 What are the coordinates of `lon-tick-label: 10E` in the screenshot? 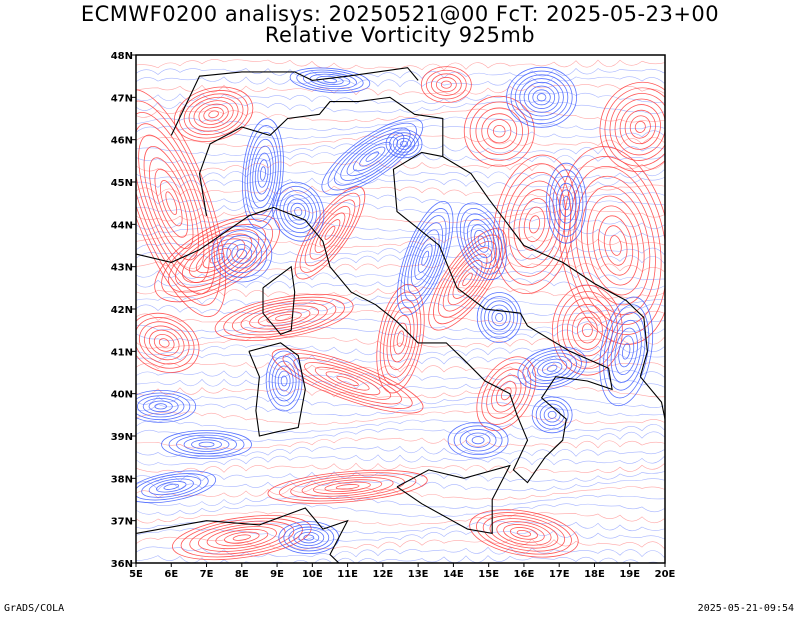 It's located at (312, 574).